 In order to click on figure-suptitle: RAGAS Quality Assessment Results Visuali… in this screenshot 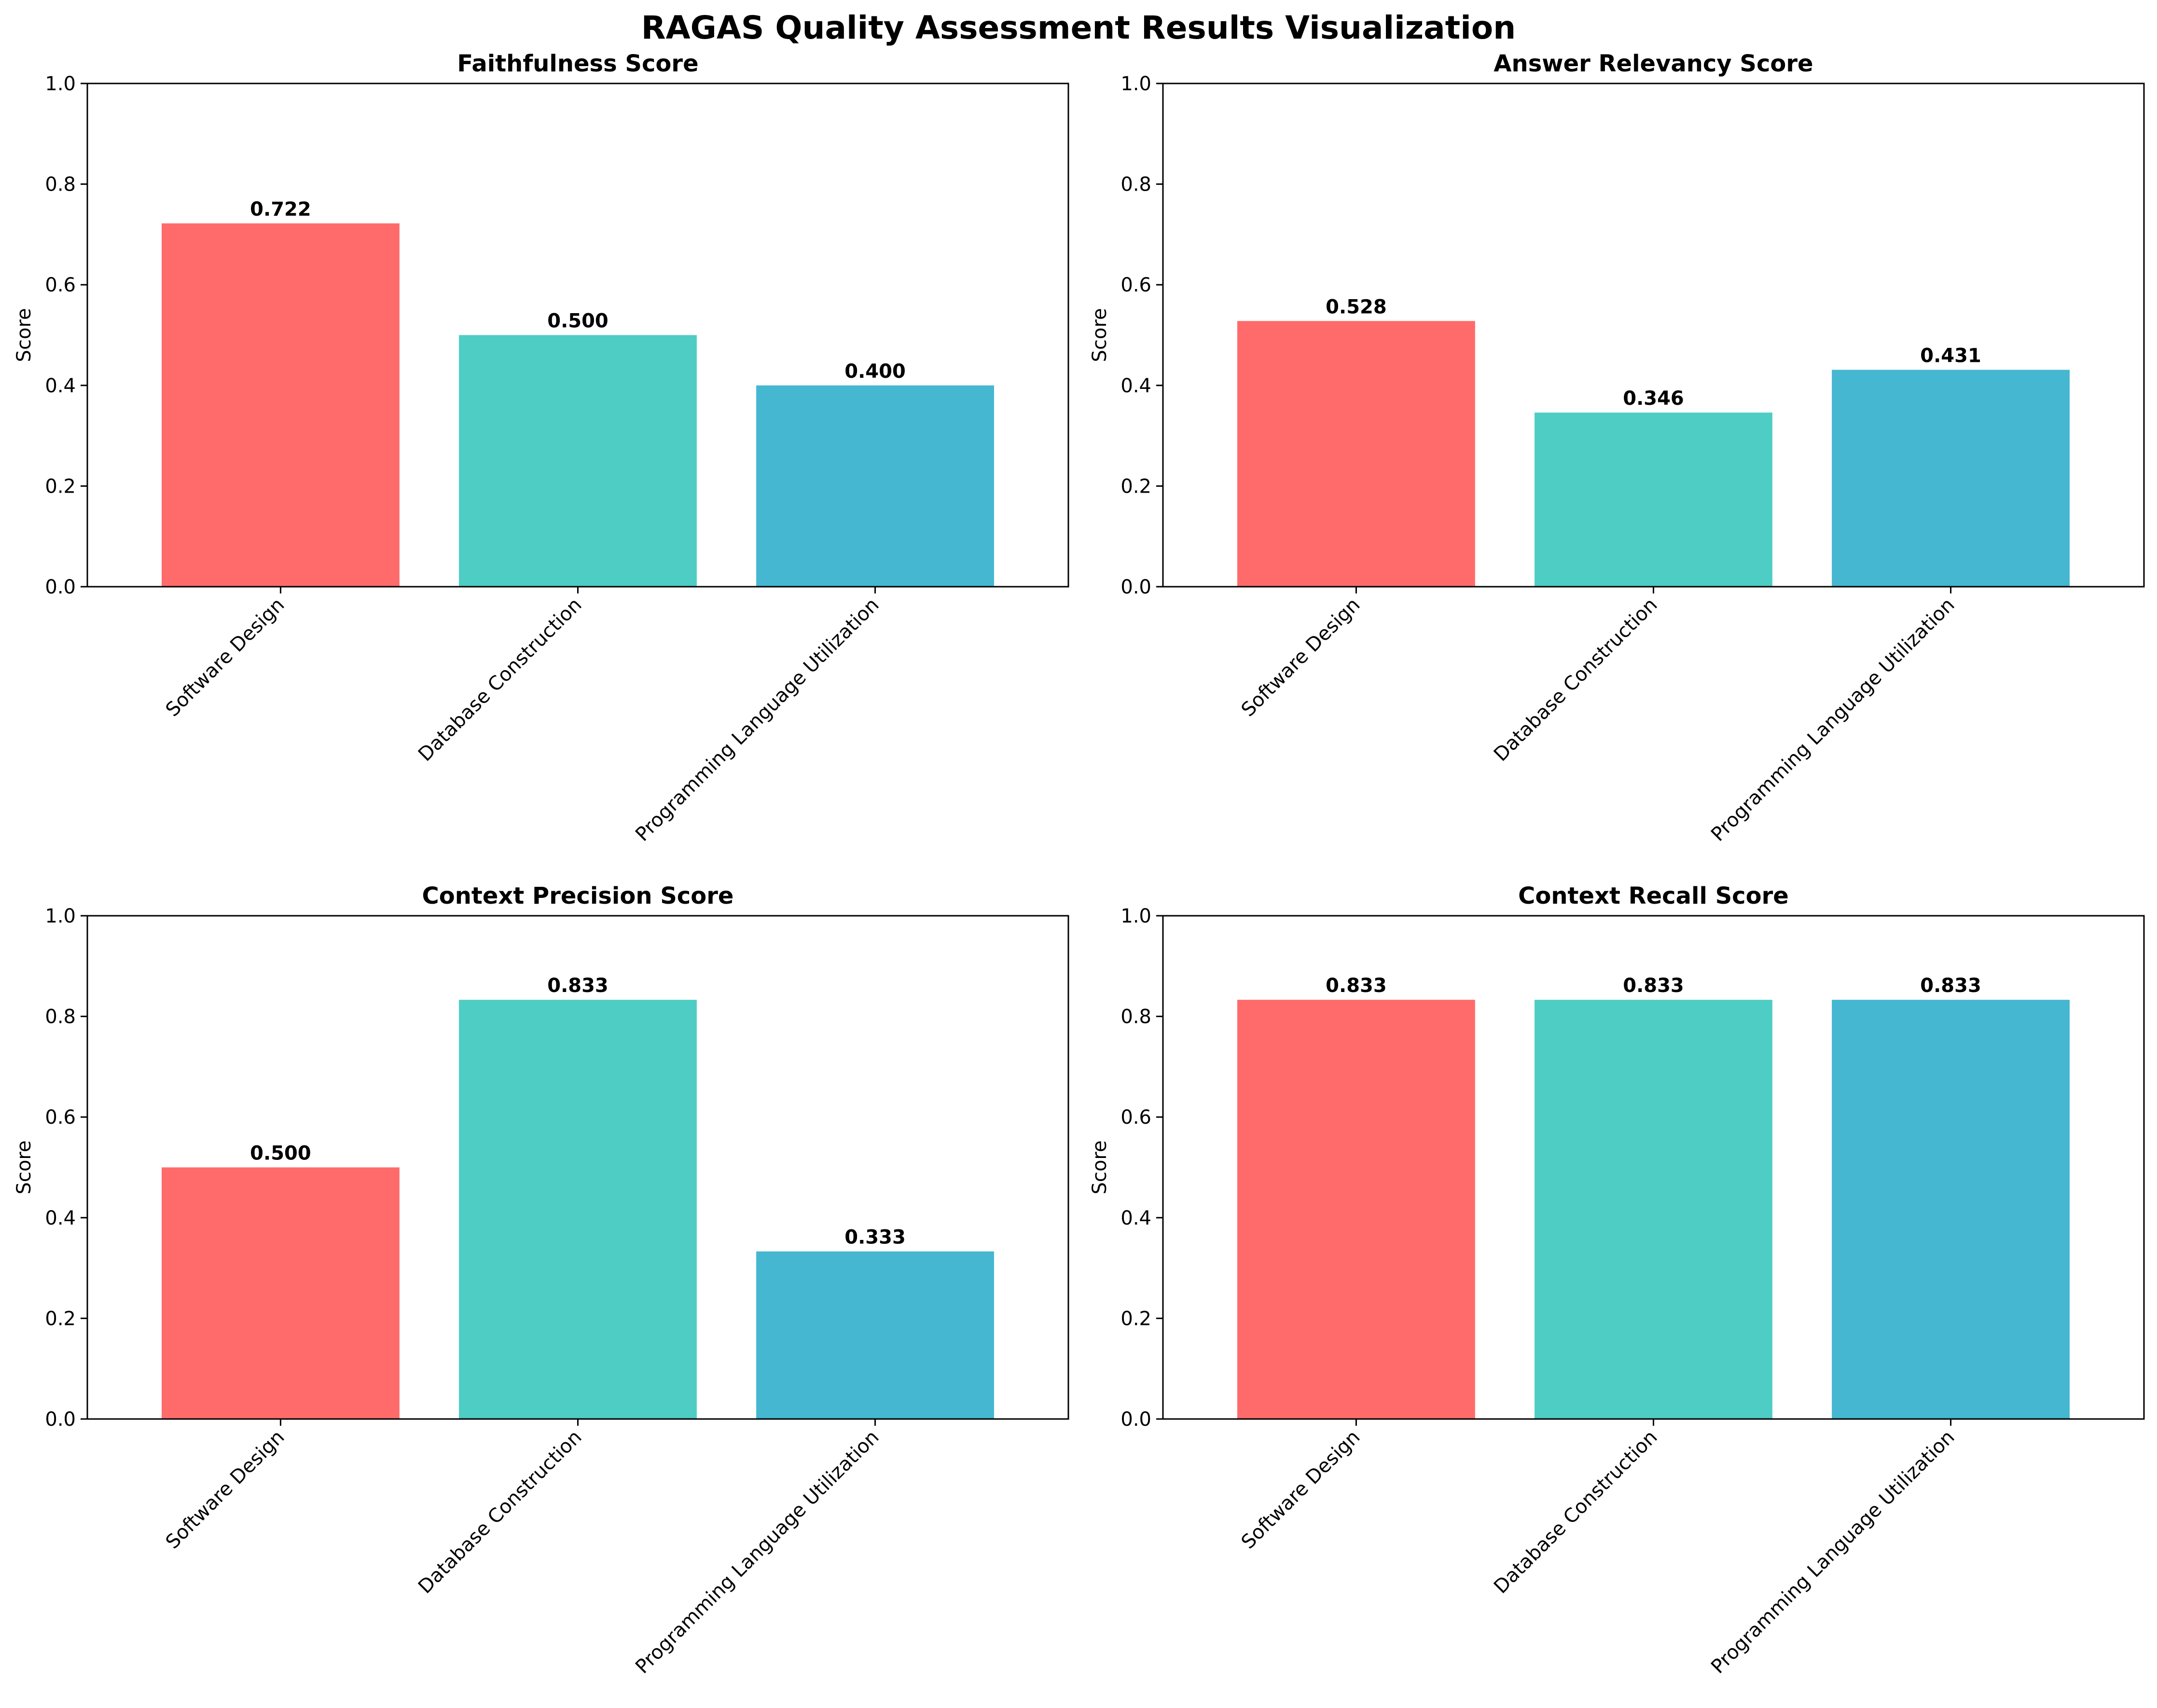, I will do `click(1078, 27)`.